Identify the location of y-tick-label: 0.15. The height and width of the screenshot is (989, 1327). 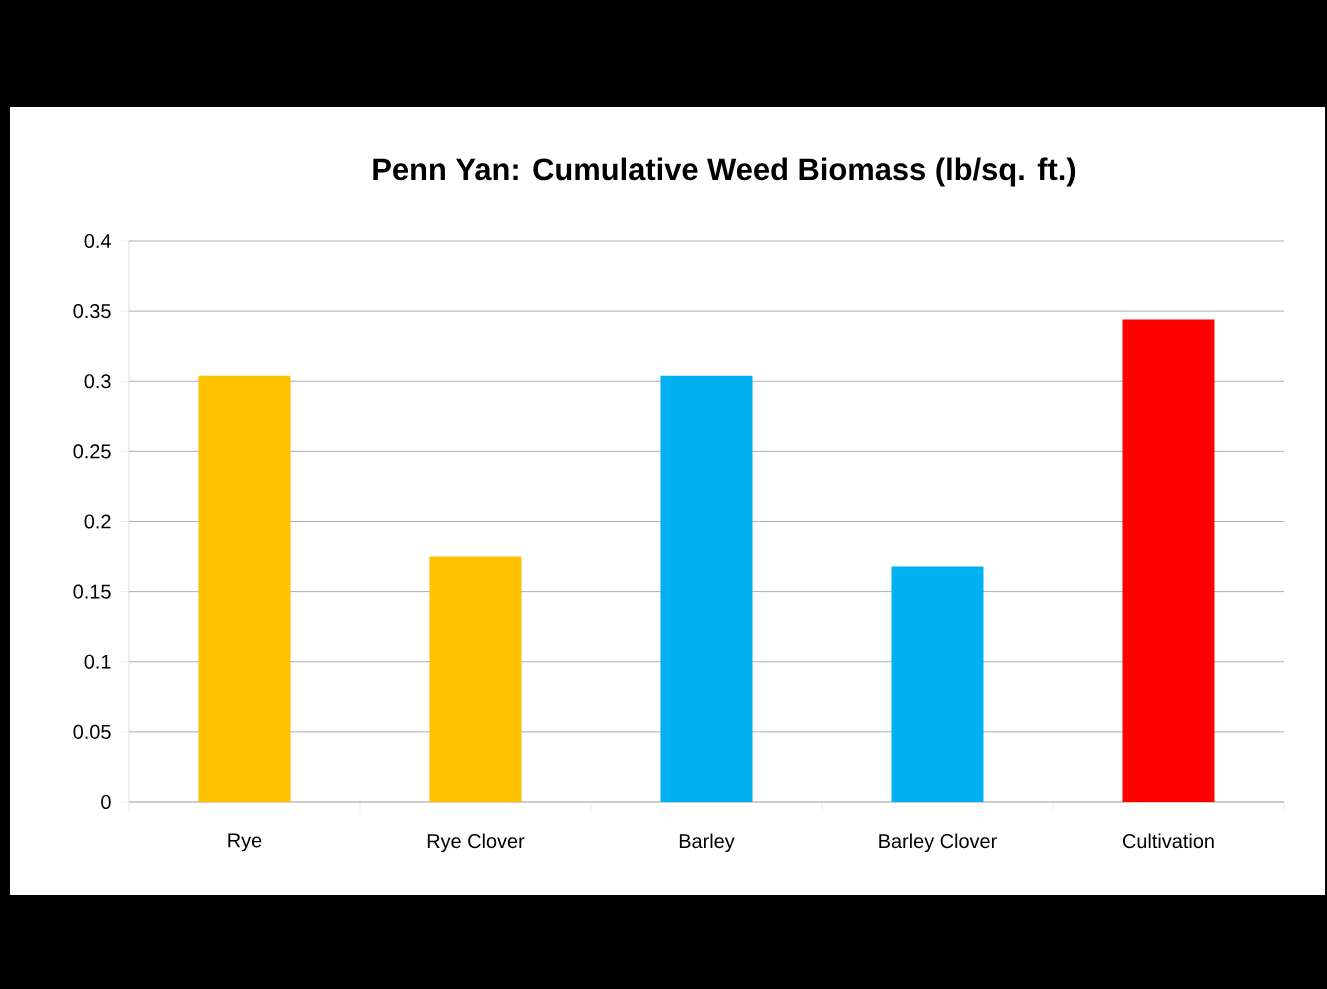
(92, 591).